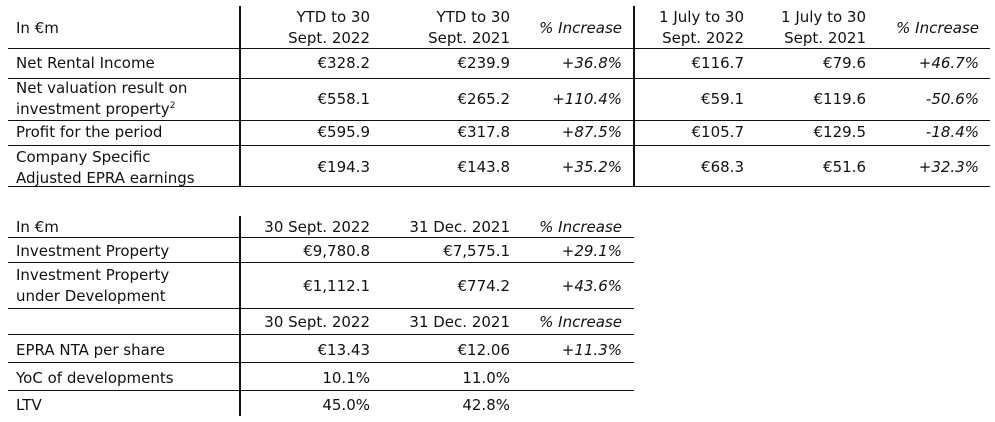 This screenshot has height=422, width=995. What do you see at coordinates (344, 350) in the screenshot?
I see `cell: €13.43` at bounding box center [344, 350].